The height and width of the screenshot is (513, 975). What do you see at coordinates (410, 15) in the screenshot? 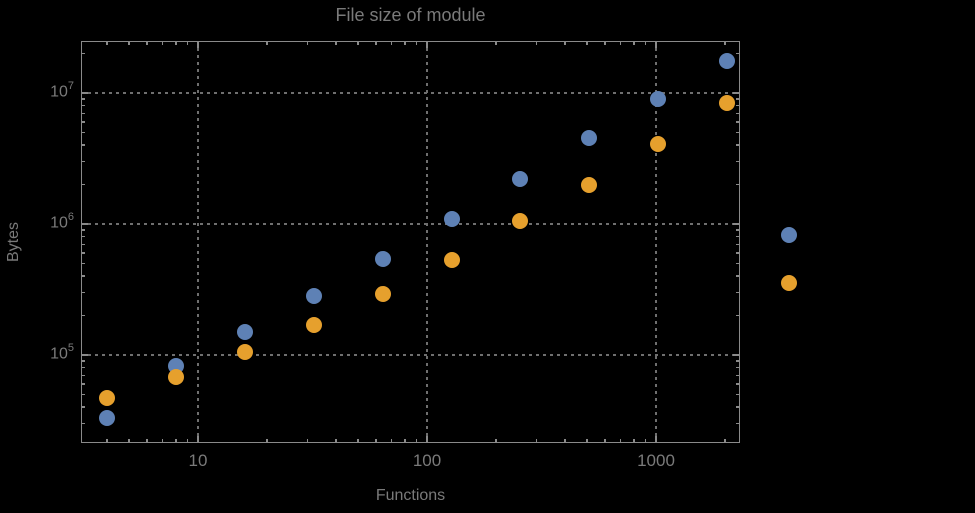
I see `chart-title: File size of module` at bounding box center [410, 15].